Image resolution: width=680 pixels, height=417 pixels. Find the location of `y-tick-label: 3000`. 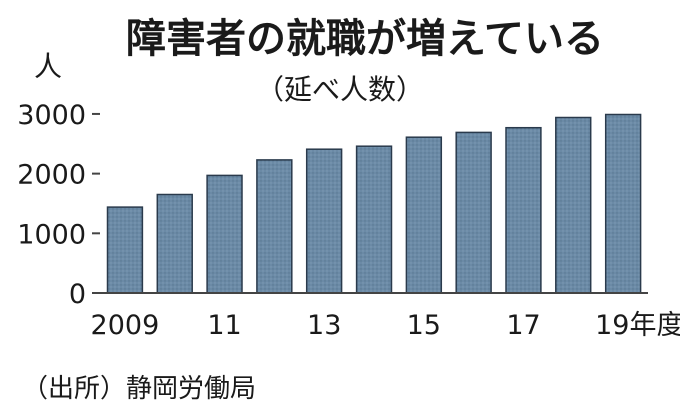

y-tick-label: 3000 is located at coordinates (51, 115).